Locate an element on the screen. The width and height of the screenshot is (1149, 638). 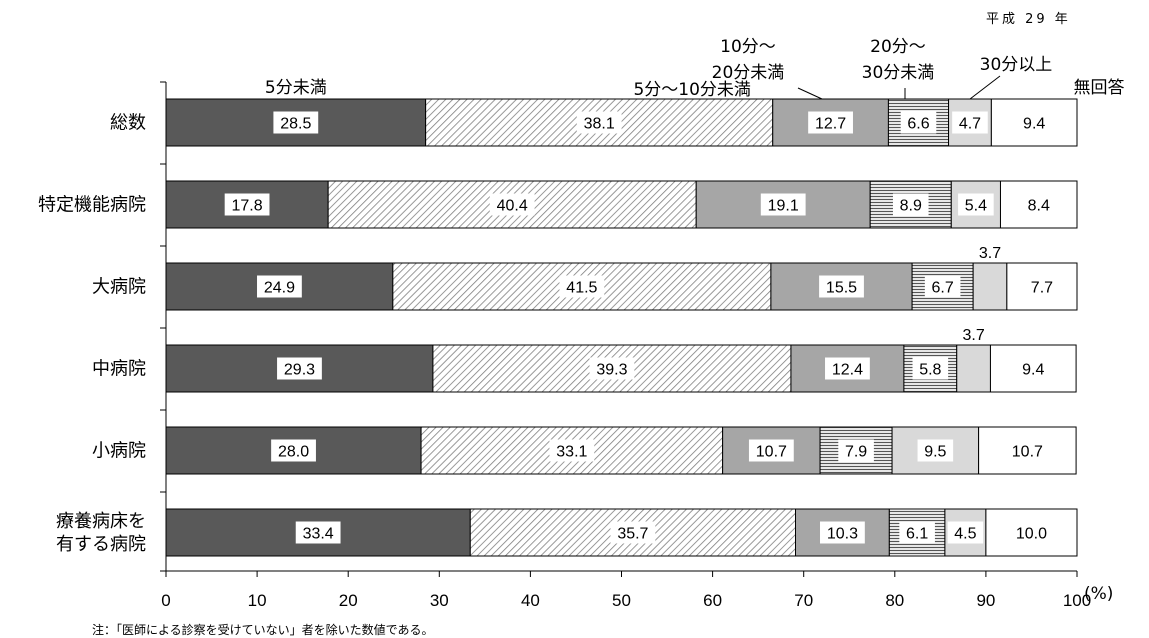
data-label: 35.7 is located at coordinates (632, 534).